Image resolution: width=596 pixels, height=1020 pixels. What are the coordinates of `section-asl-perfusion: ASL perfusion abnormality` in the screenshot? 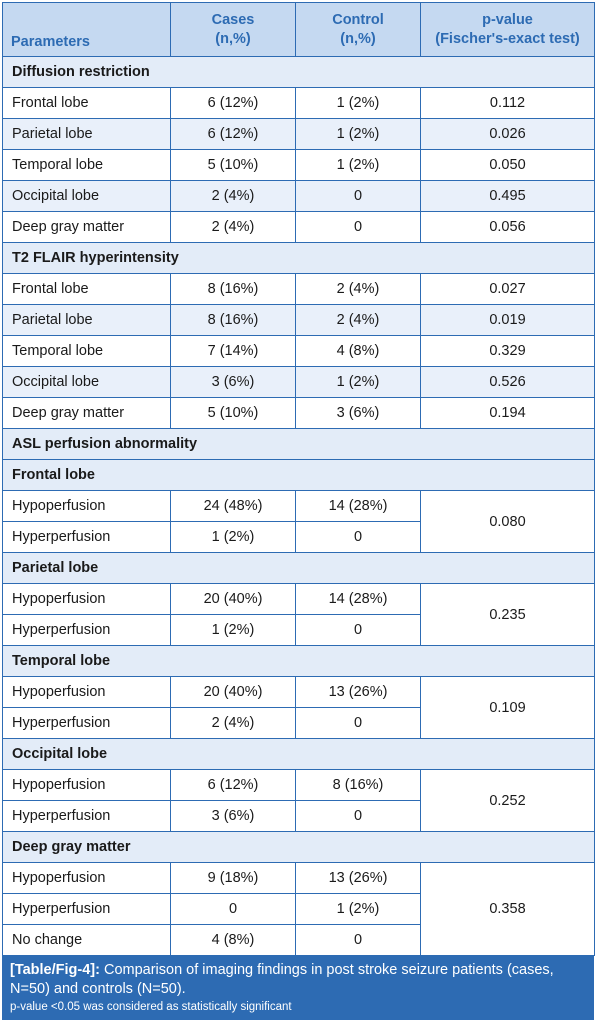 It's located at (298, 444).